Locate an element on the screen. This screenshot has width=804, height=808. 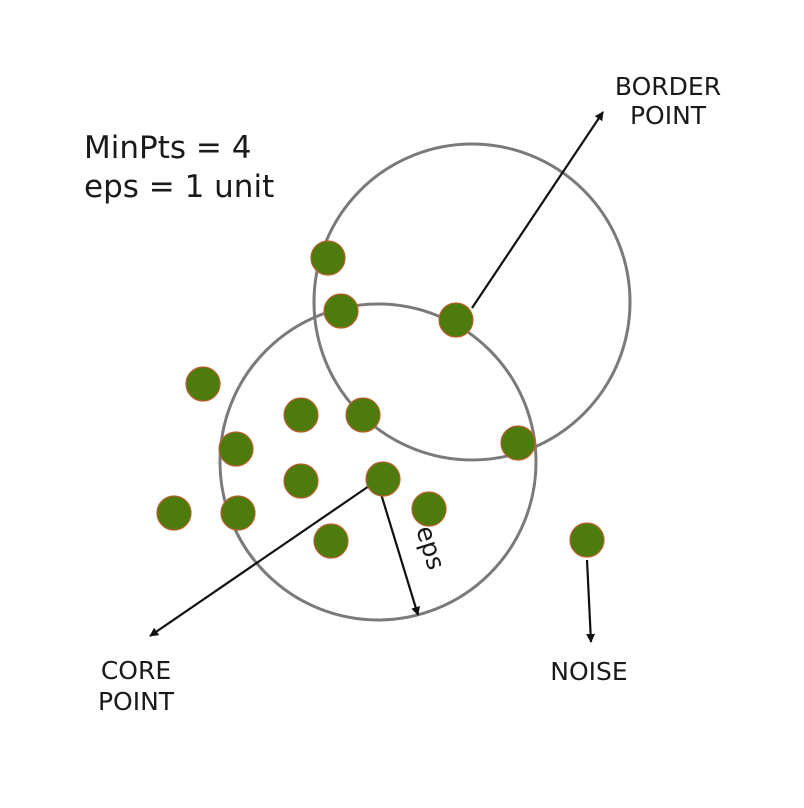
border-point is located at coordinates (456, 320).